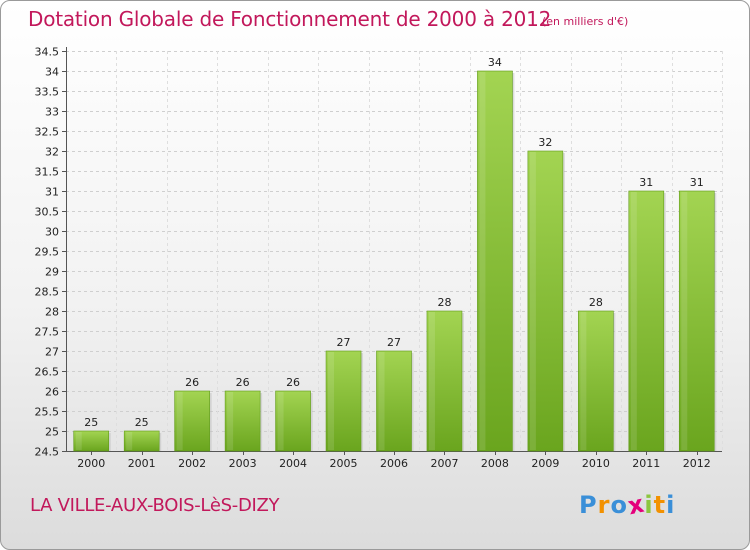  What do you see at coordinates (495, 463) in the screenshot?
I see `x-tick-label: 2008` at bounding box center [495, 463].